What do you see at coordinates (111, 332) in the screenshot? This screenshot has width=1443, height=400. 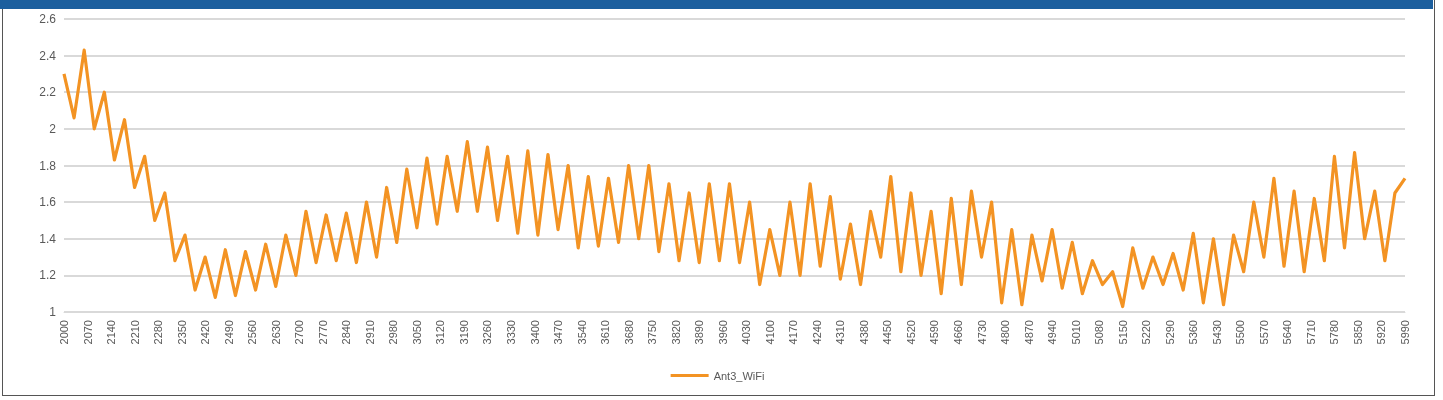 I see `x-tick-label: 2140` at bounding box center [111, 332].